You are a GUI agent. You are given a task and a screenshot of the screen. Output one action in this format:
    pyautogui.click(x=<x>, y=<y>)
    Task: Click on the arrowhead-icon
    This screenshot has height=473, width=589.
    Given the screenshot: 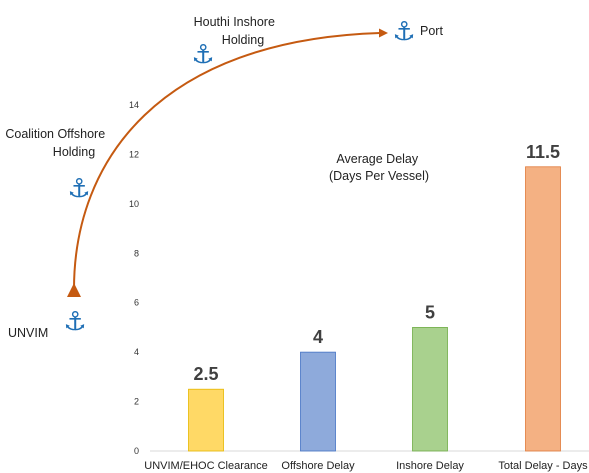 What is the action you would take?
    pyautogui.click(x=383, y=33)
    